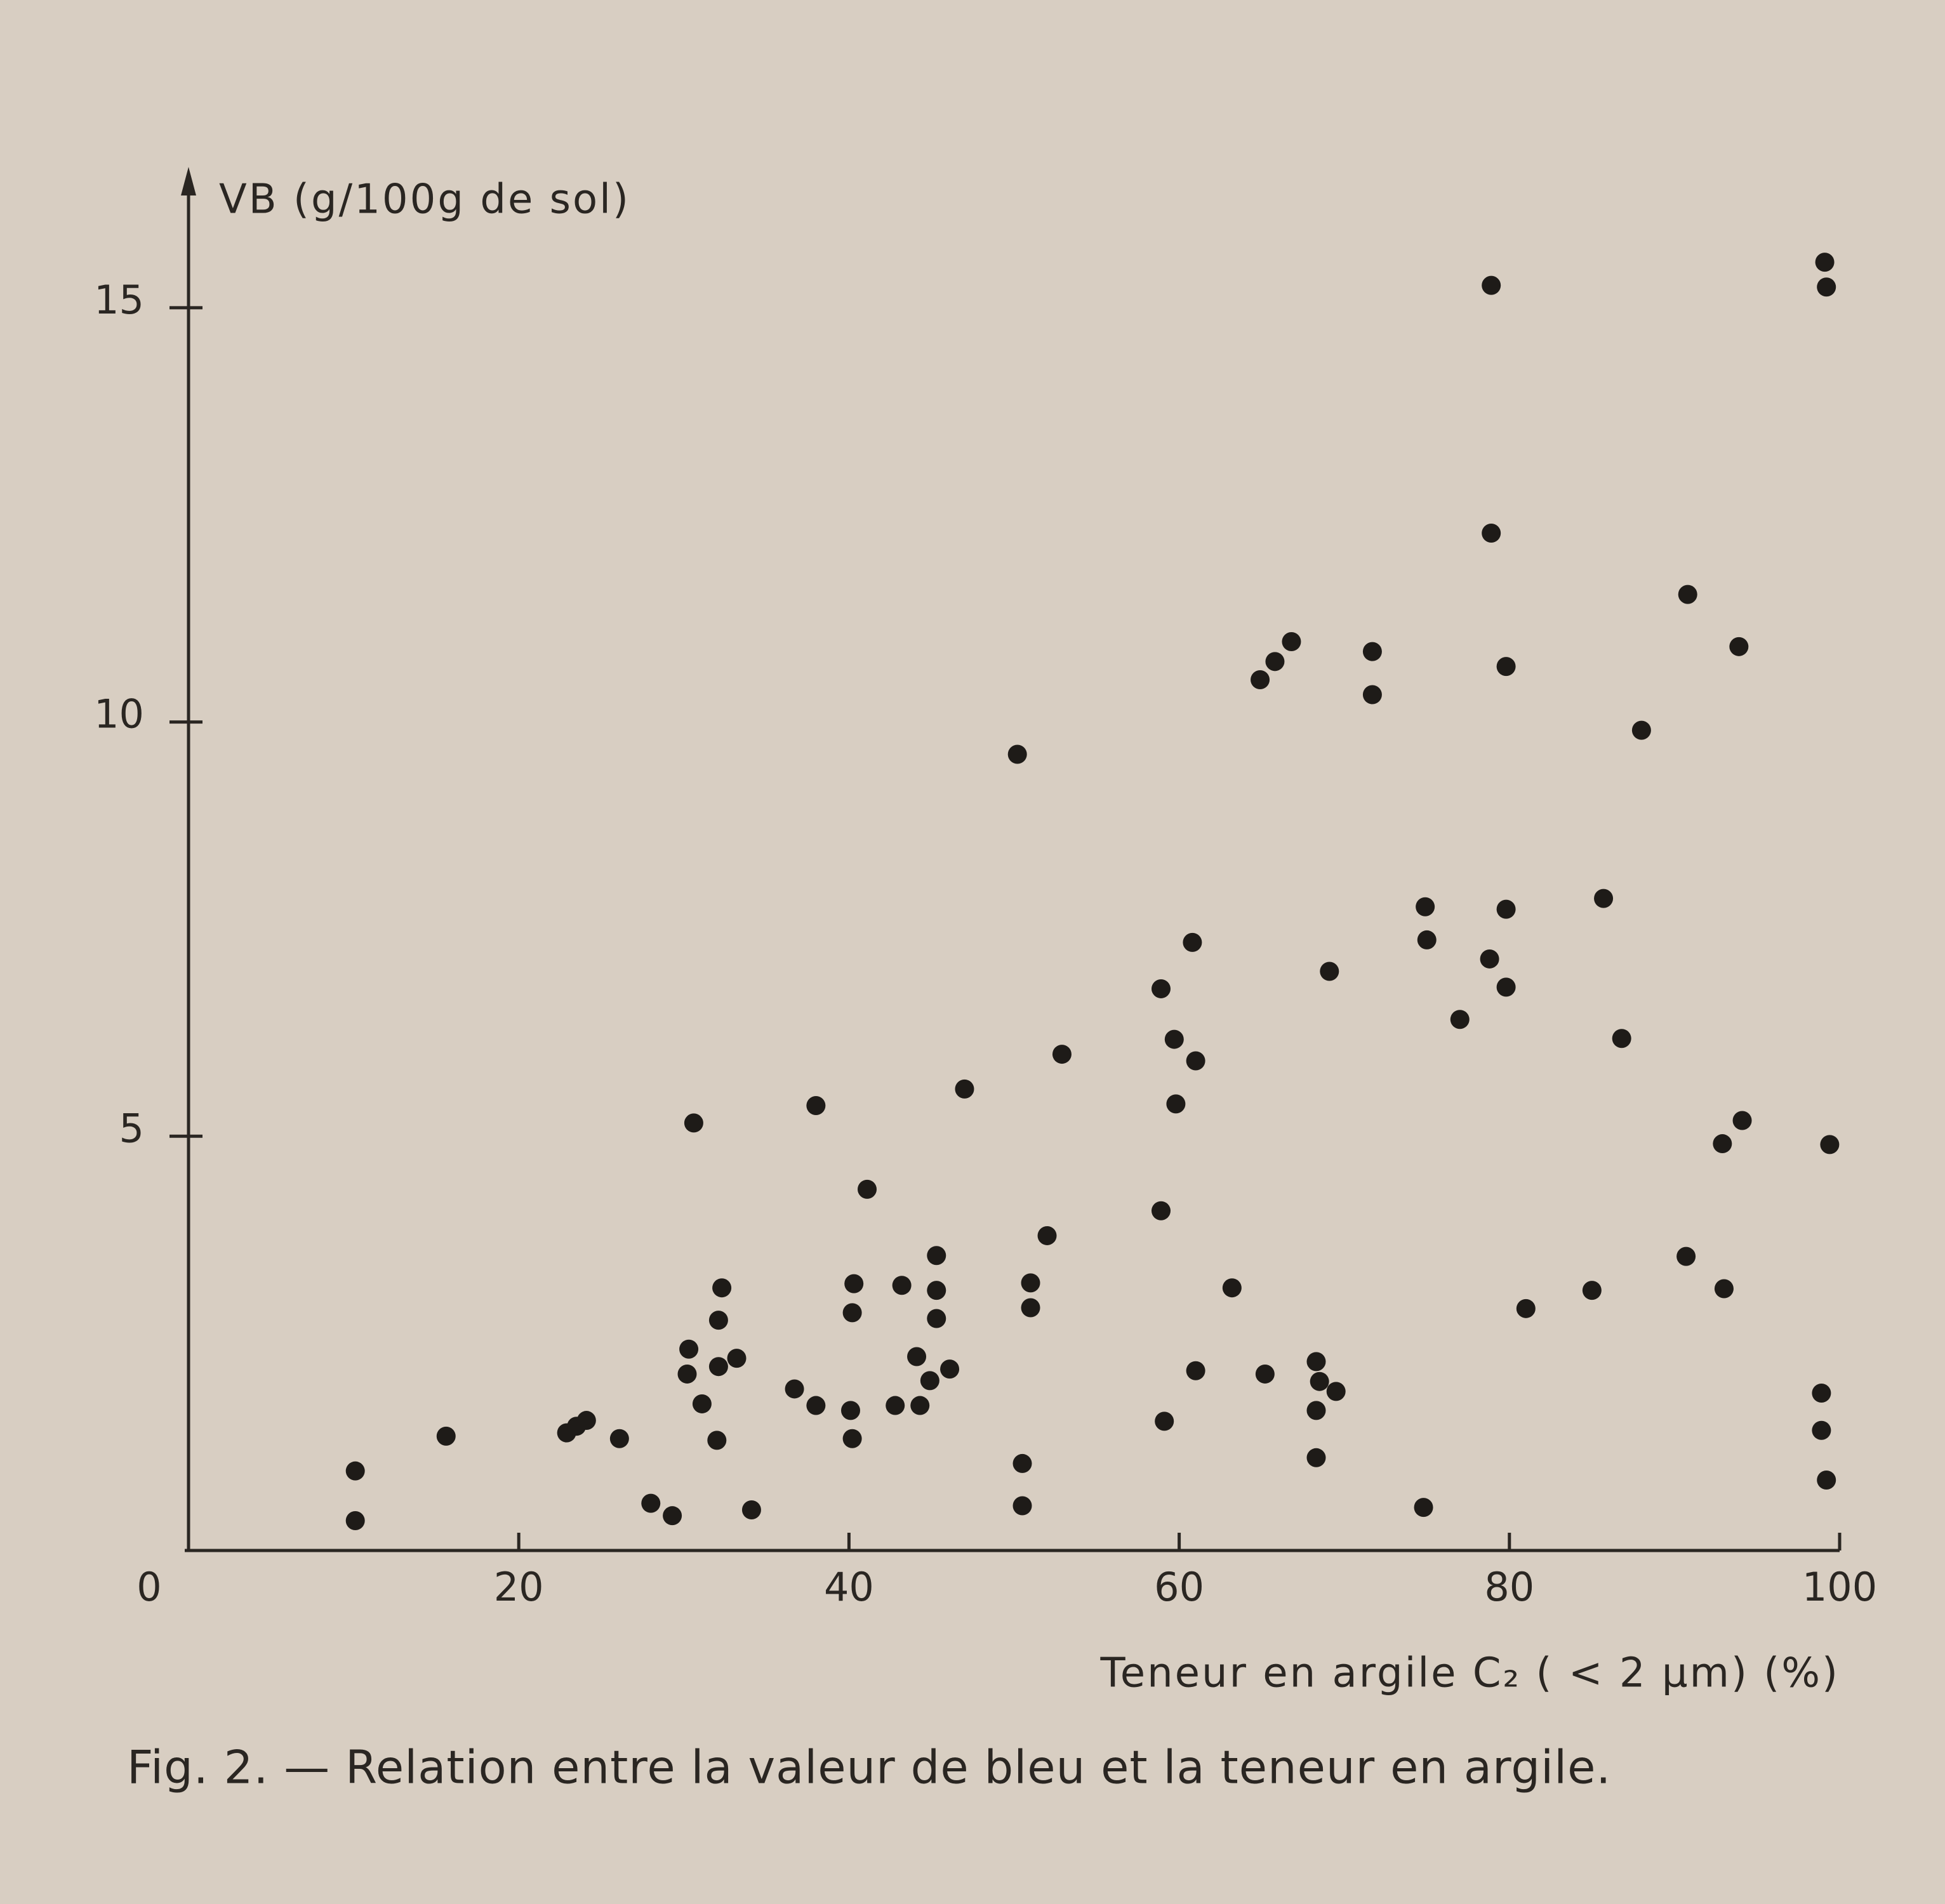 The width and height of the screenshot is (1945, 1904). Describe the element at coordinates (849, 1587) in the screenshot. I see `x-tick-label: 40` at that location.